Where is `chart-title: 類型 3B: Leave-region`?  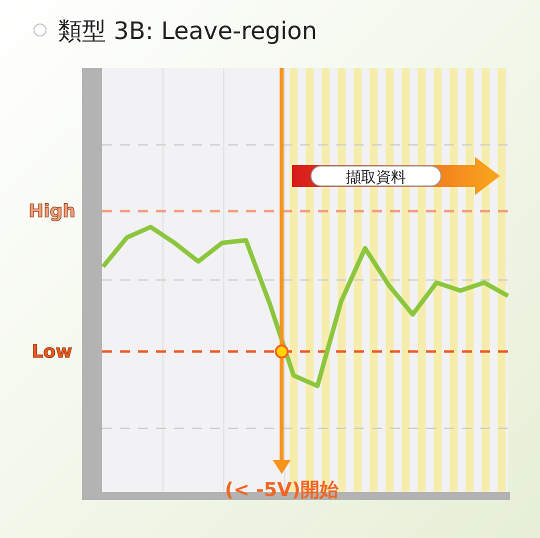 chart-title: 類型 3B: Leave-region is located at coordinates (188, 31).